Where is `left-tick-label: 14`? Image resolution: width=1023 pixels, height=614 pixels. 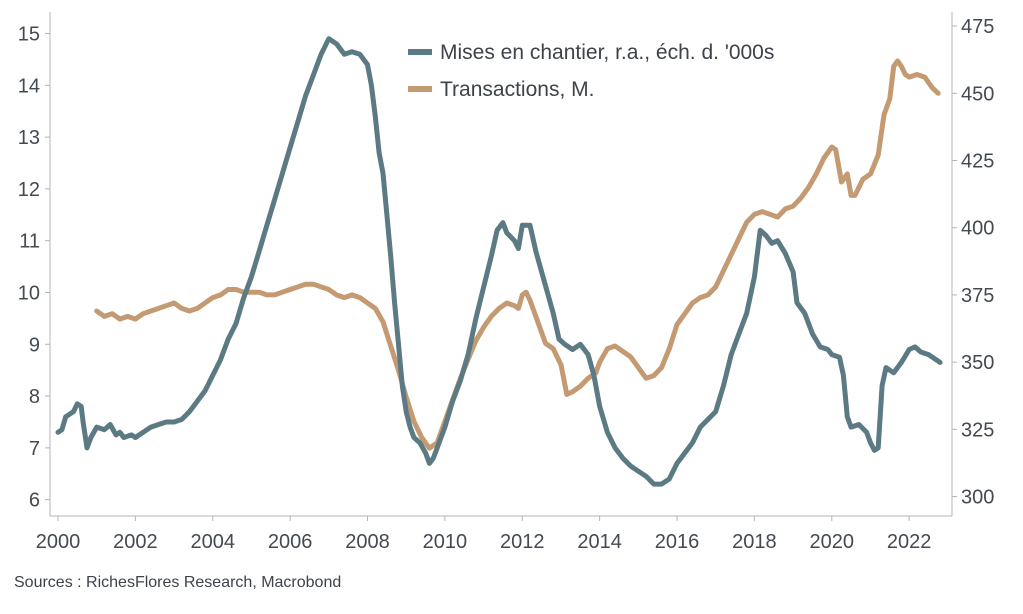
left-tick-label: 14 is located at coordinates (29, 86).